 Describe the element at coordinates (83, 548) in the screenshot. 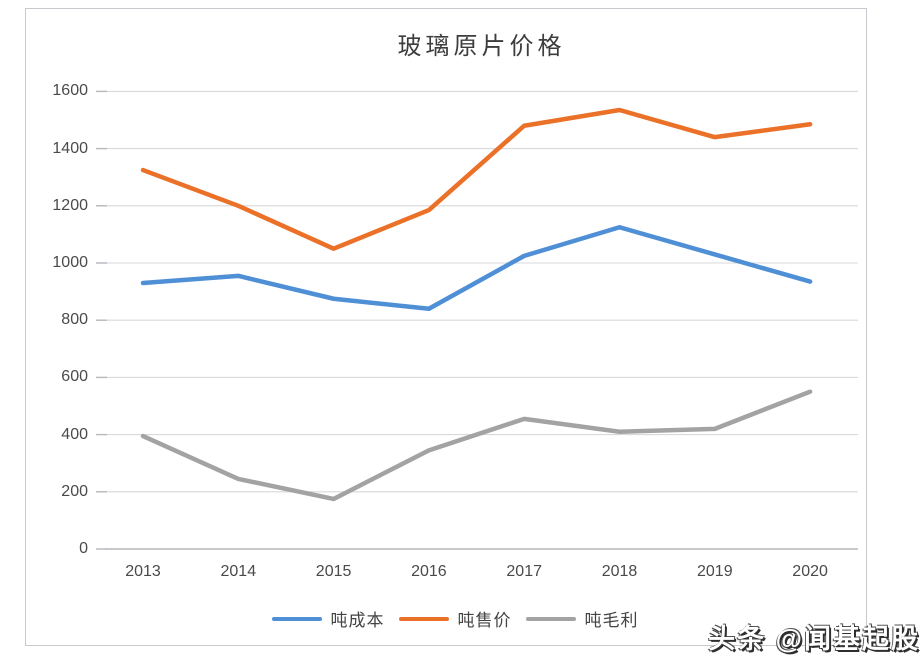

I see `y-tick-label: 0` at that location.